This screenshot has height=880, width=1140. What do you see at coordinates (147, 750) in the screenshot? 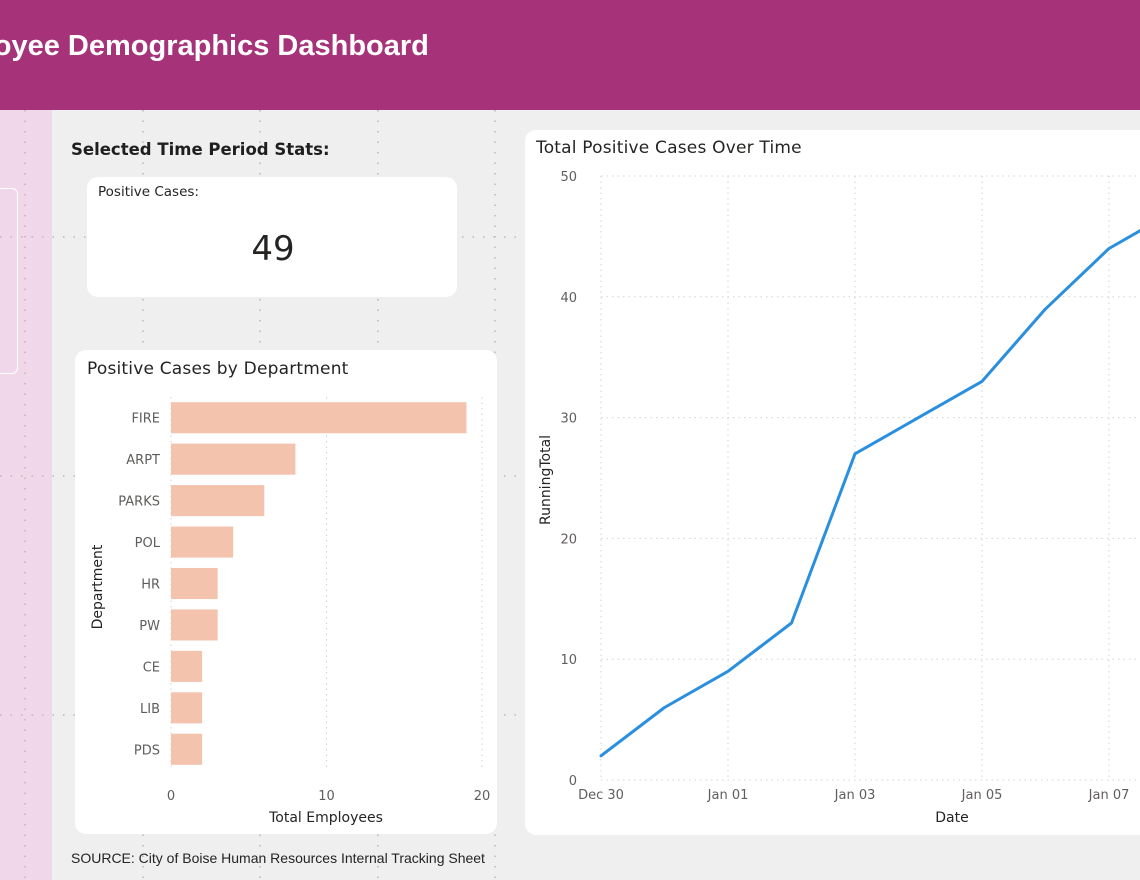
I see `bar-category-label: PDS` at bounding box center [147, 750].